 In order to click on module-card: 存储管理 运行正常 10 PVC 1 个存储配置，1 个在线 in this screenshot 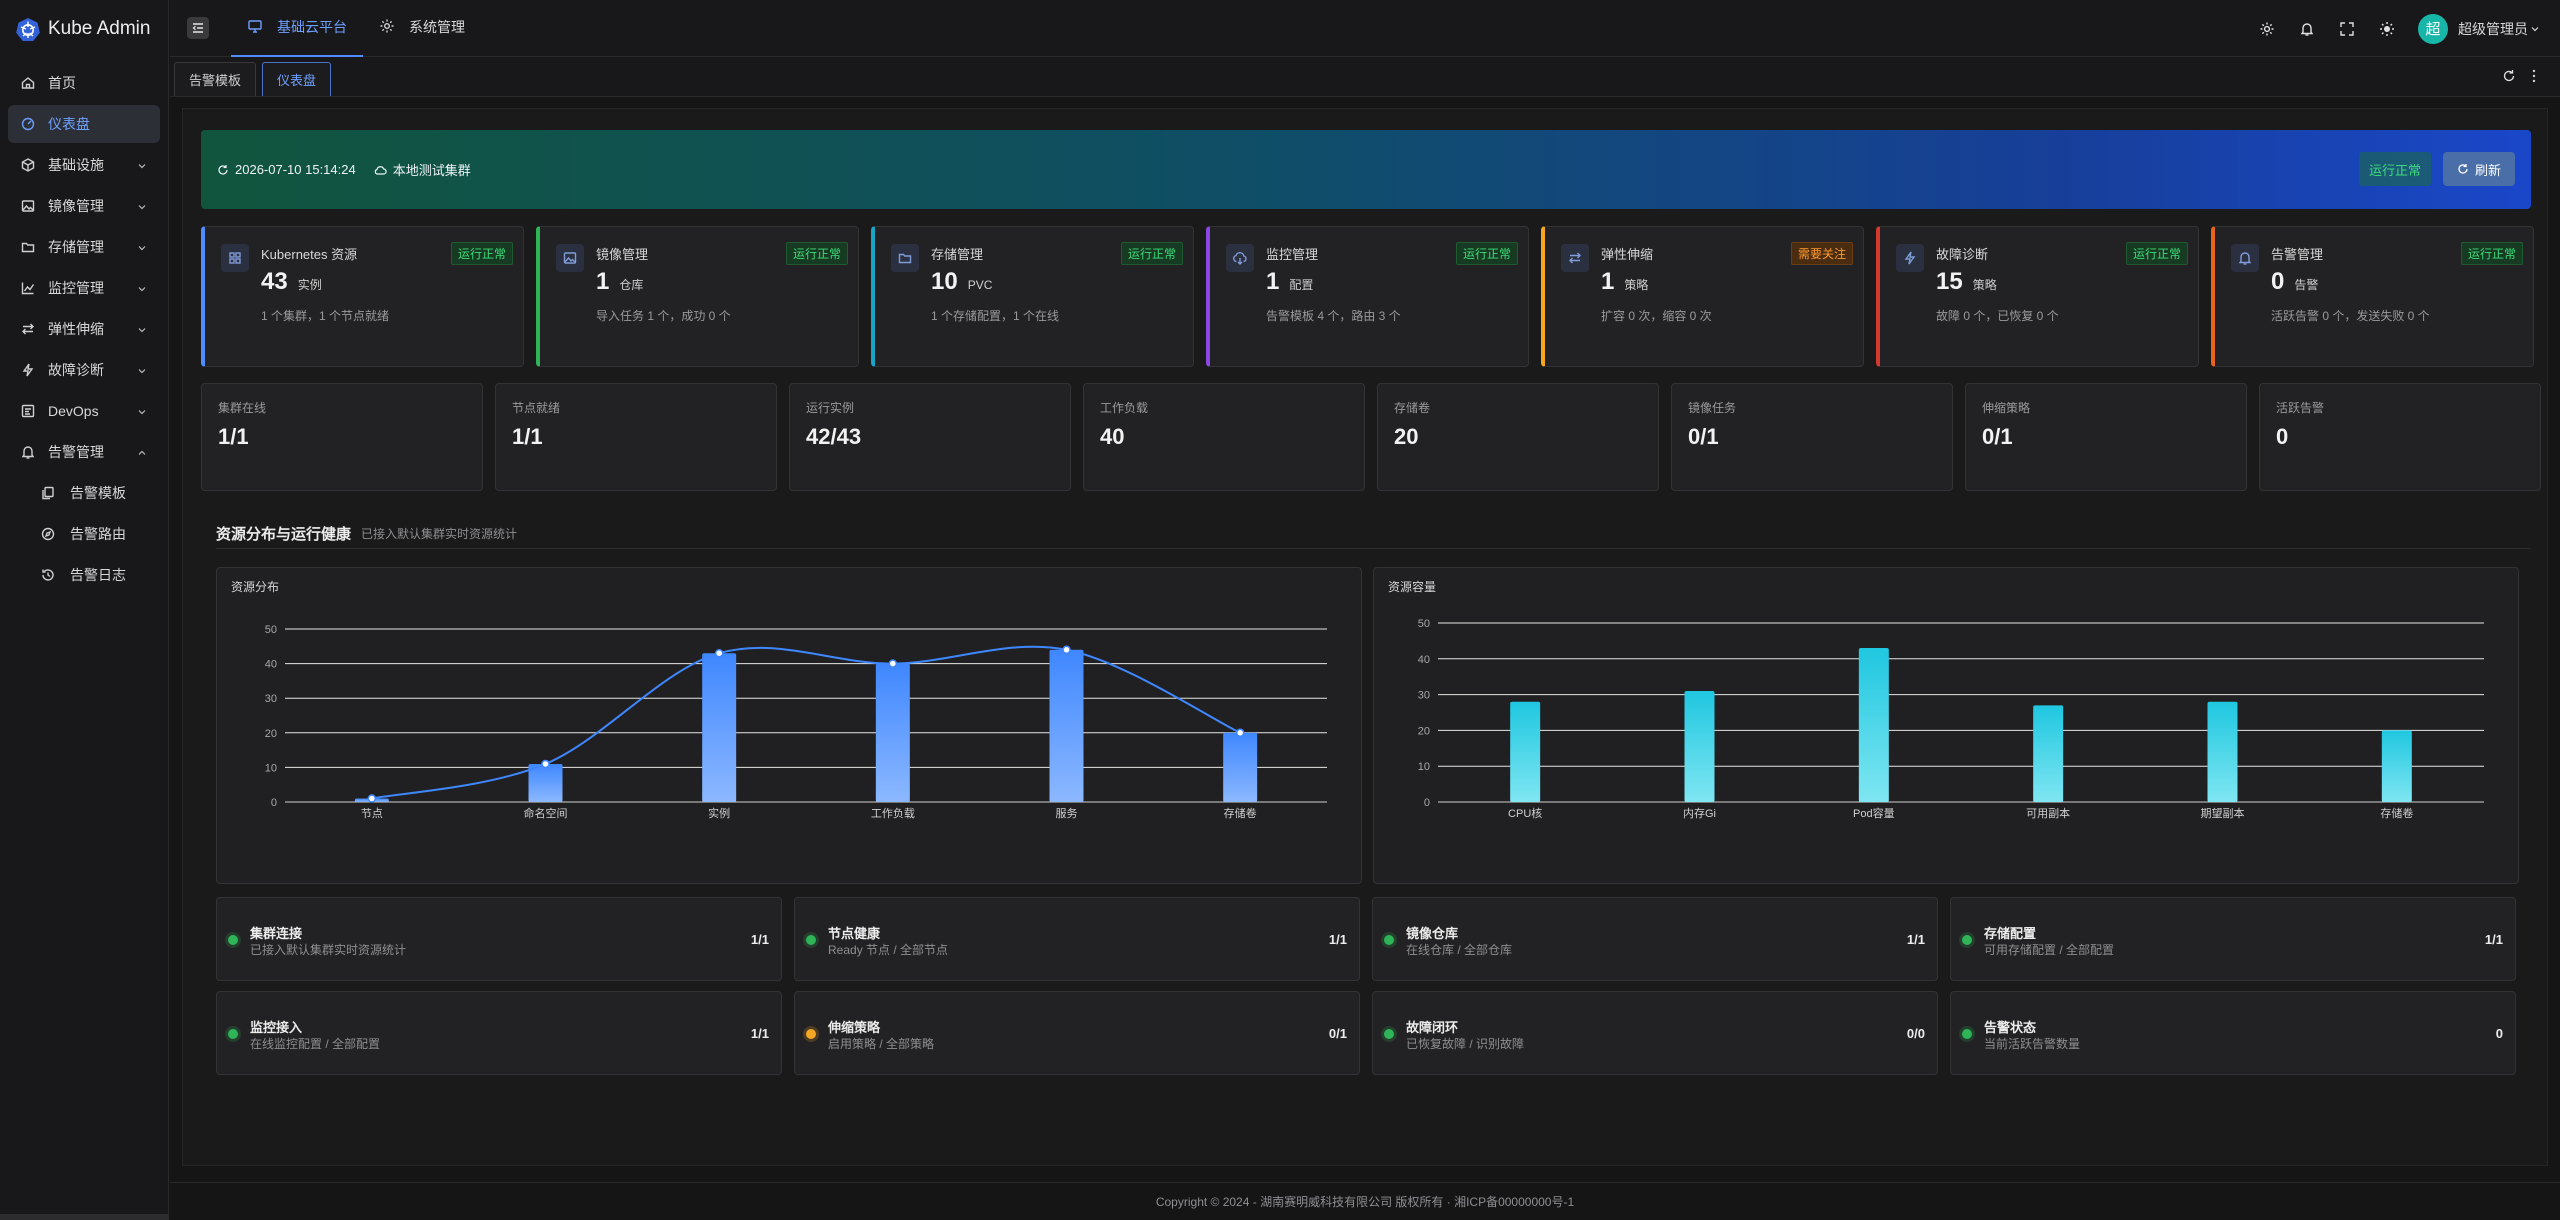, I will do `click(1032, 296)`.